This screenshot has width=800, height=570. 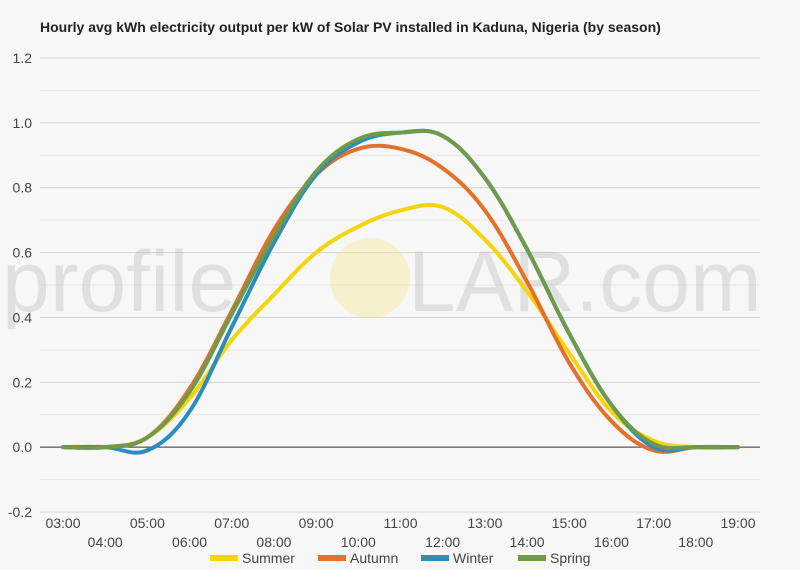 What do you see at coordinates (532, 558) in the screenshot?
I see `legend-swatch-spring` at bounding box center [532, 558].